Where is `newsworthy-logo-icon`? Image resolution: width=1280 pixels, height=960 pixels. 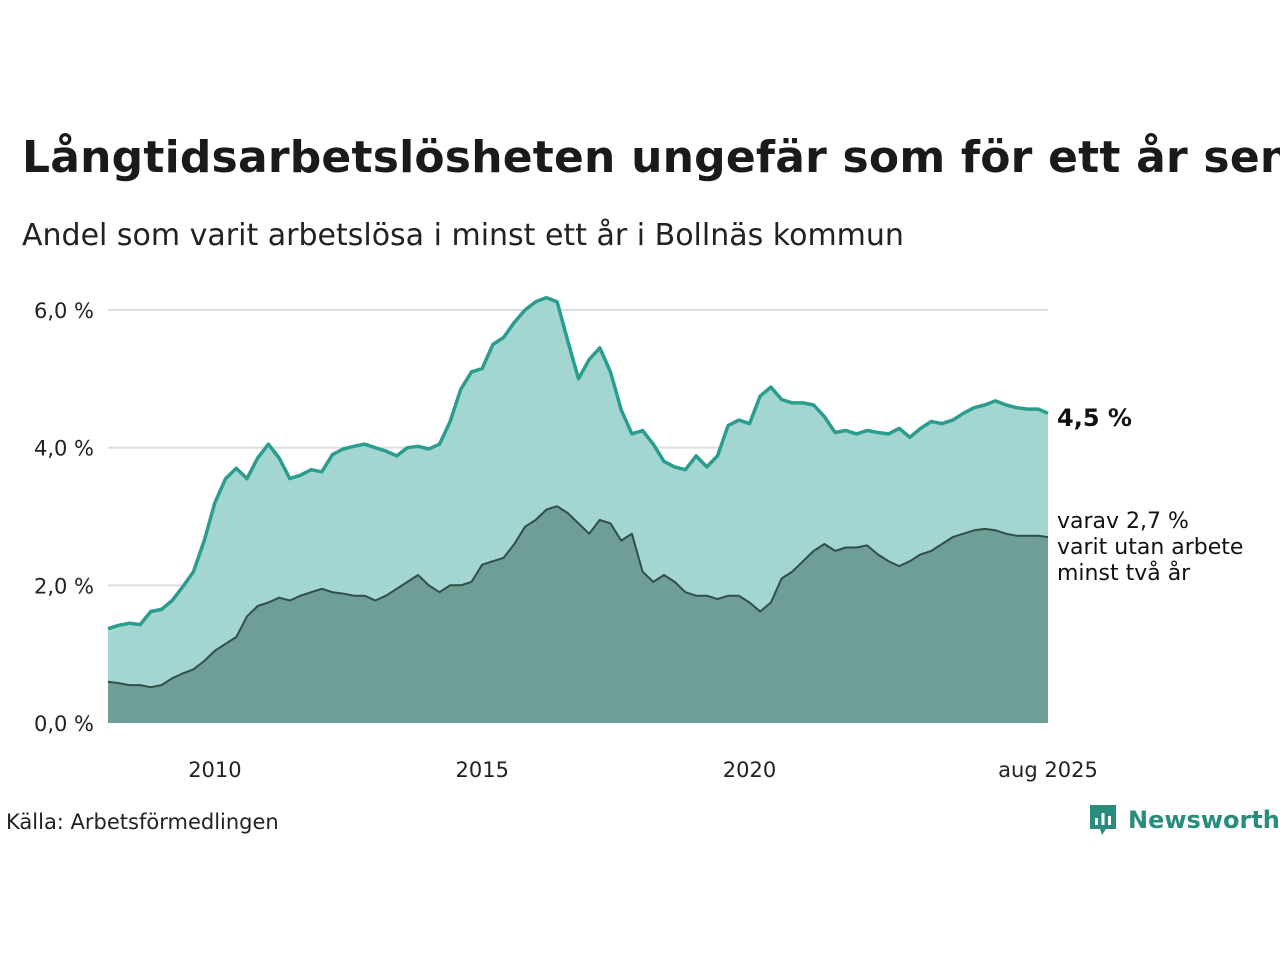
newsworthy-logo-icon is located at coordinates (1103, 820).